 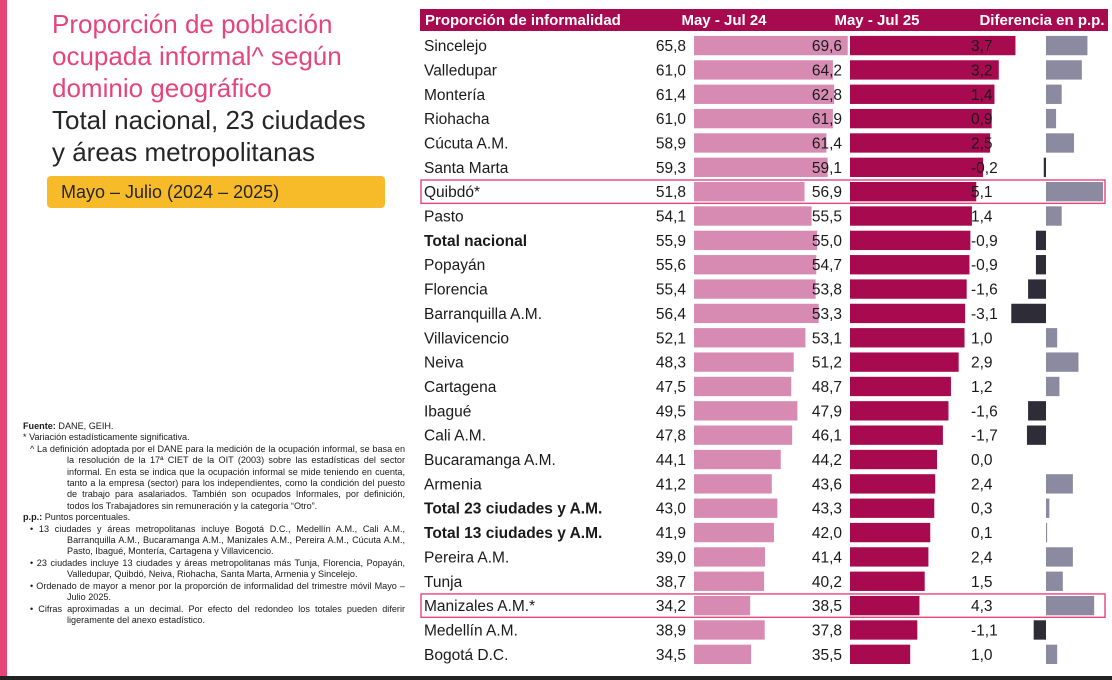 What do you see at coordinates (982, 338) in the screenshot?
I see `value-diff: 1,0` at bounding box center [982, 338].